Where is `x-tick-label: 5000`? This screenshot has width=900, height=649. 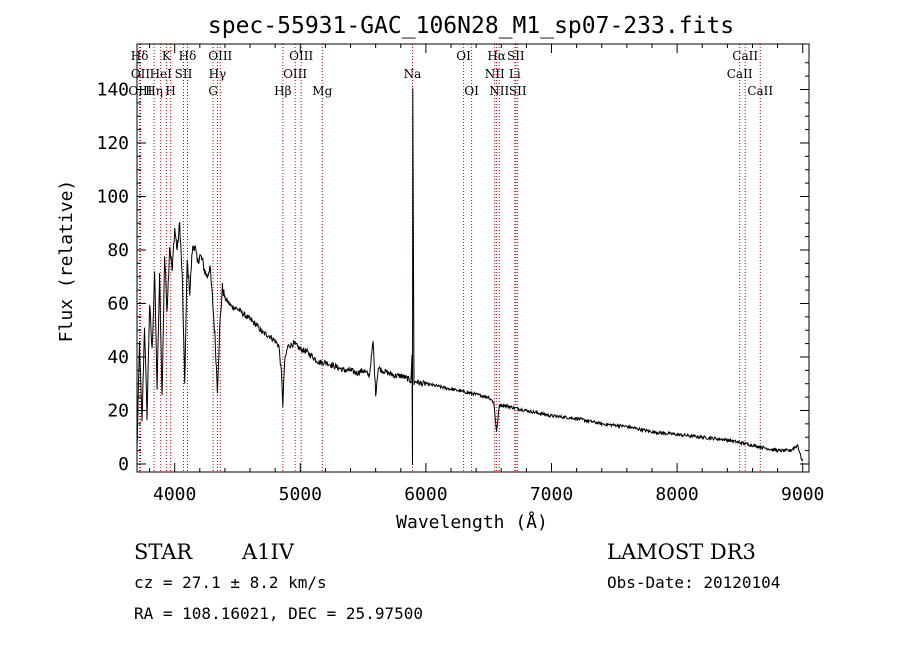
x-tick-label: 5000 is located at coordinates (300, 494).